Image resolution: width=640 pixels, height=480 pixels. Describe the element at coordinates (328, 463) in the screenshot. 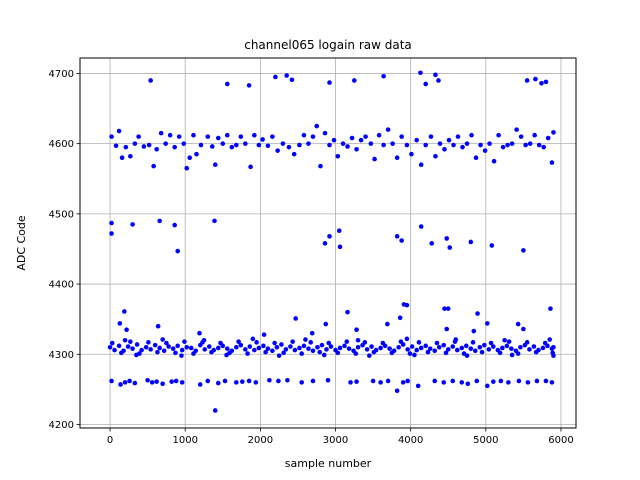

I see `x-axis-label: sample number` at that location.